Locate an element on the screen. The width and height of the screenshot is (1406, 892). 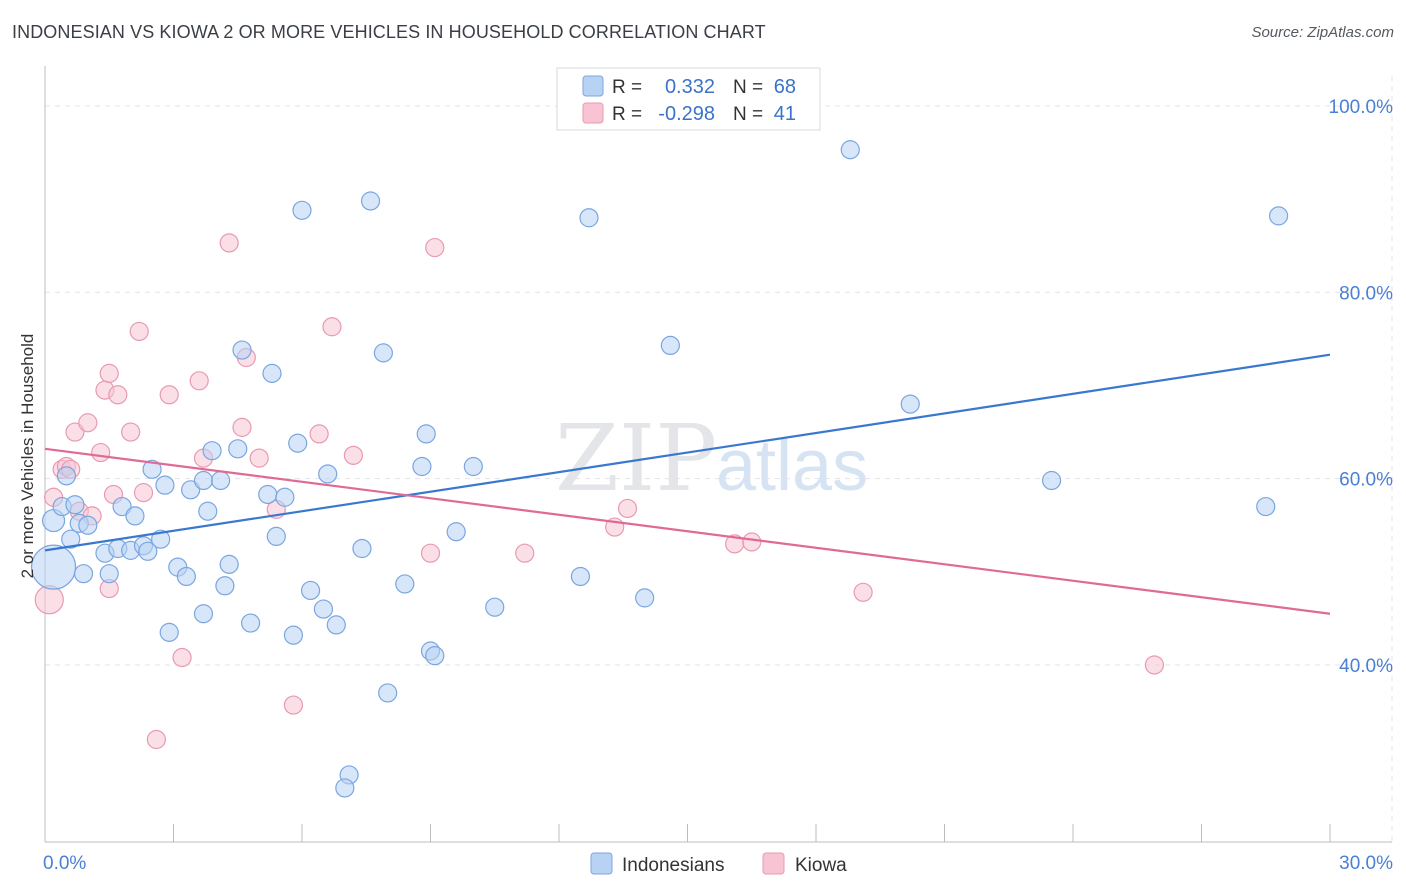
legend-r-value-kiowa: -0.298 is located at coordinates (686, 114).